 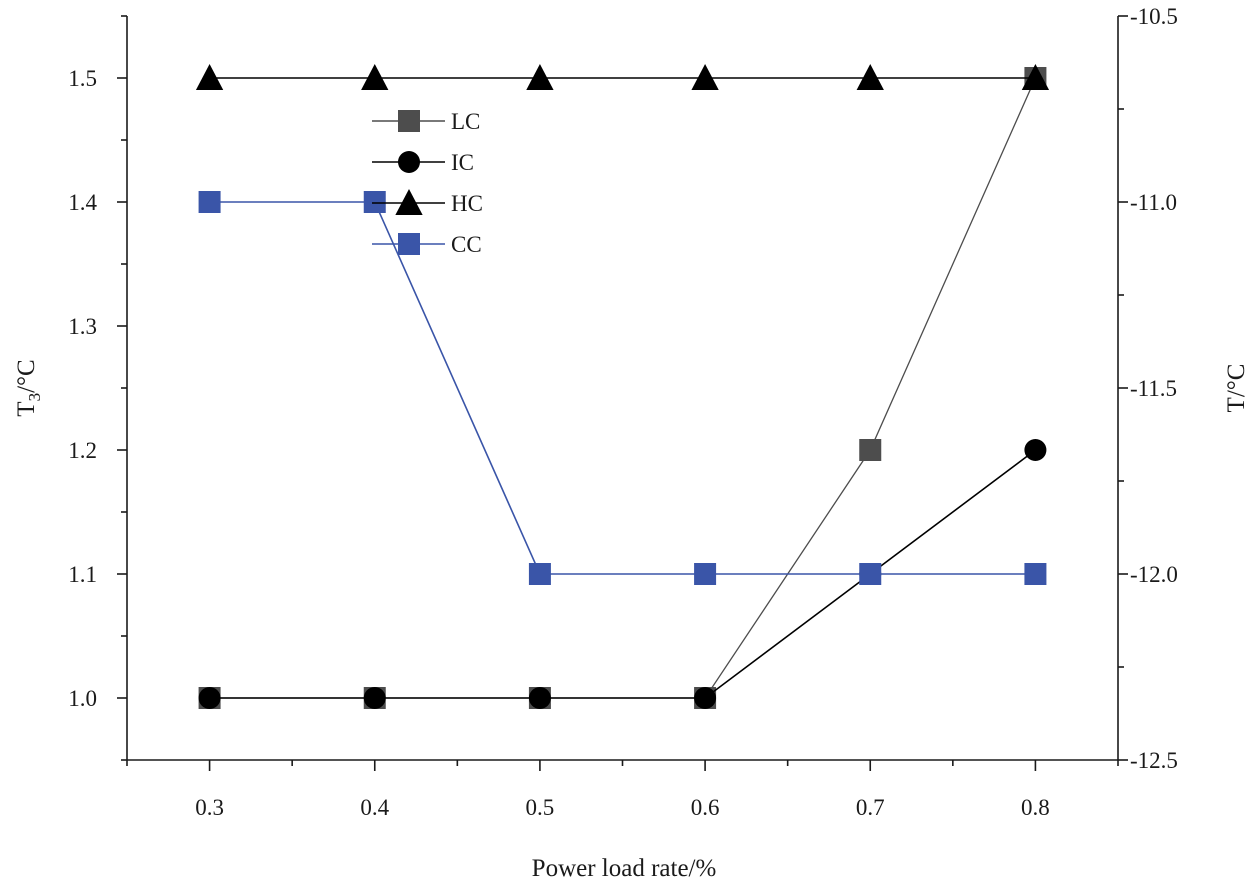 I want to click on legend-marker-hc, so click(x=409, y=202).